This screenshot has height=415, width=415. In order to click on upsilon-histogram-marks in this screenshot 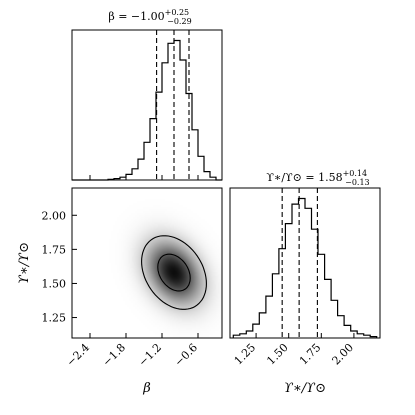, I will do `click(305, 263)`.